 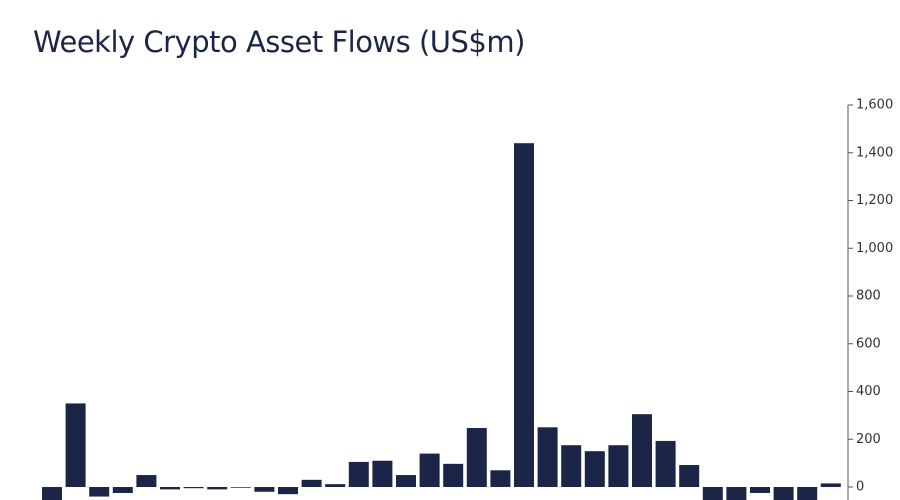 What do you see at coordinates (874, 200) in the screenshot?
I see `y-tick-label: 1,200` at bounding box center [874, 200].